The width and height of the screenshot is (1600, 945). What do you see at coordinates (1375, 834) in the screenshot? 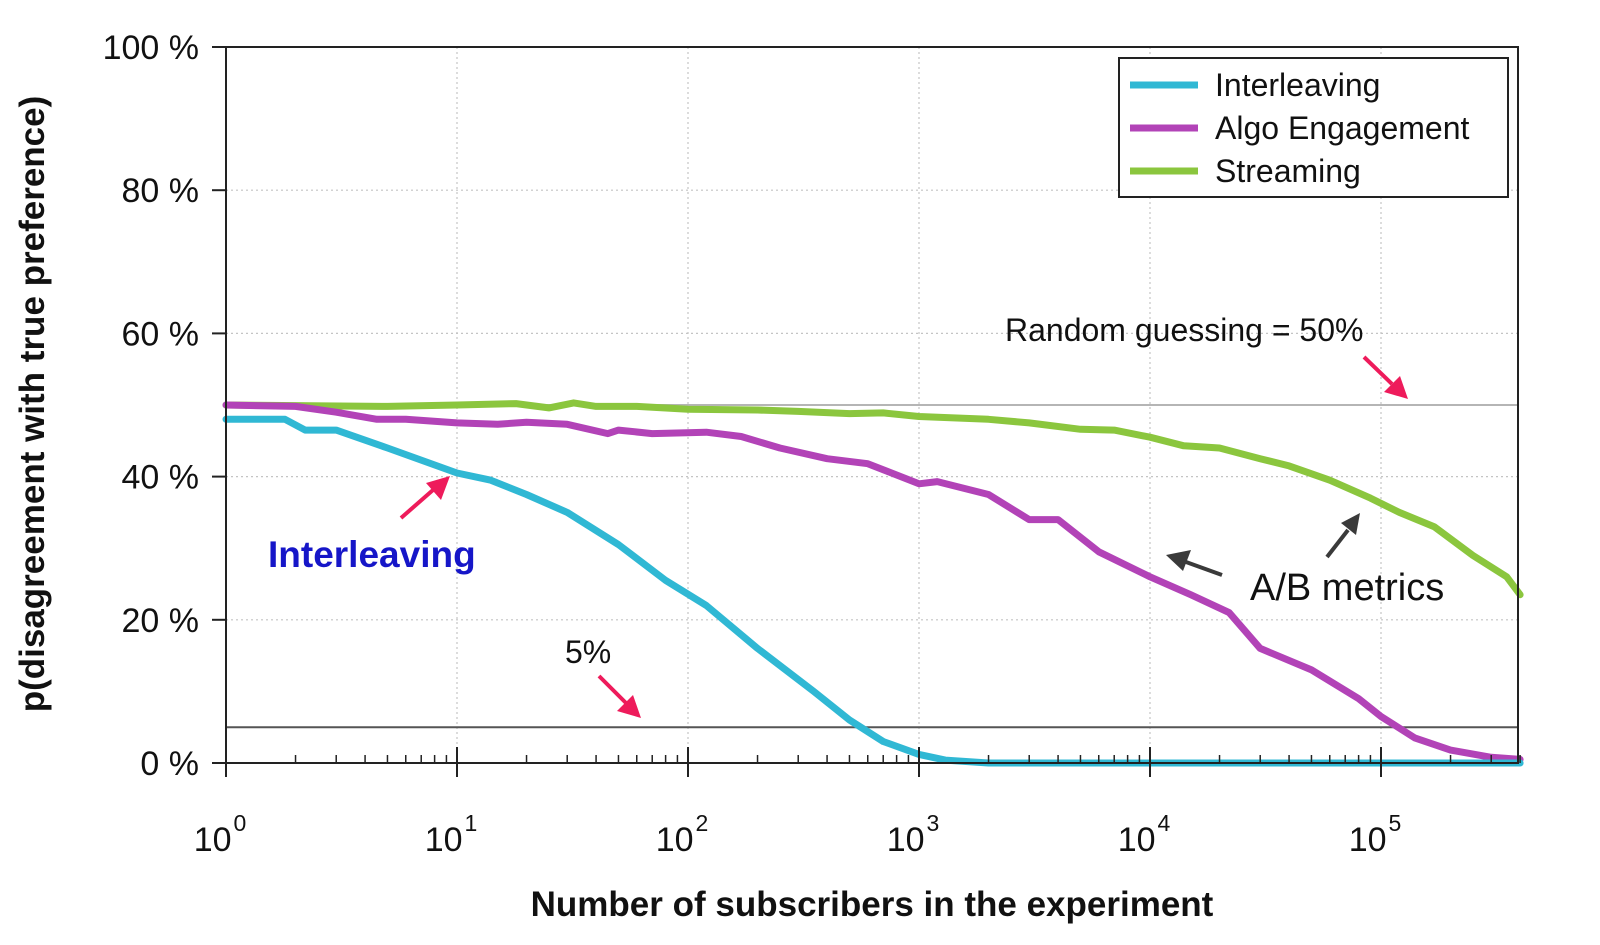
I see `x-tick-label: 10⁵` at bounding box center [1375, 834].